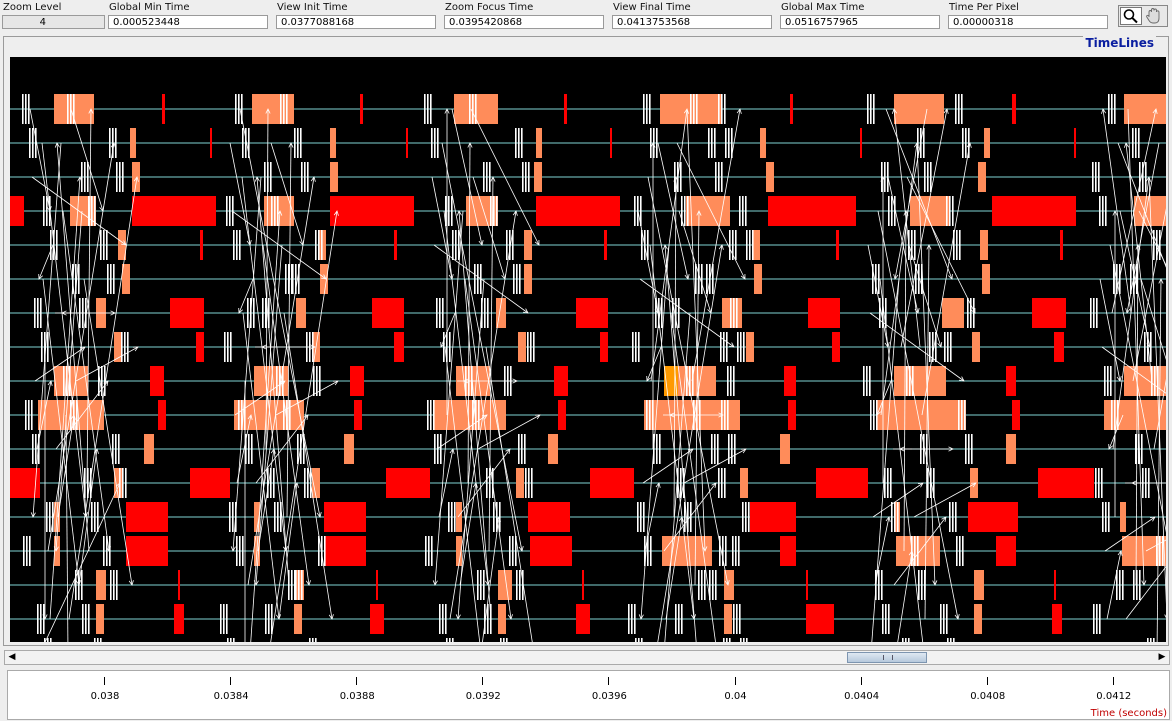  I want to click on scroll-left-button: ◀, so click(12, 657).